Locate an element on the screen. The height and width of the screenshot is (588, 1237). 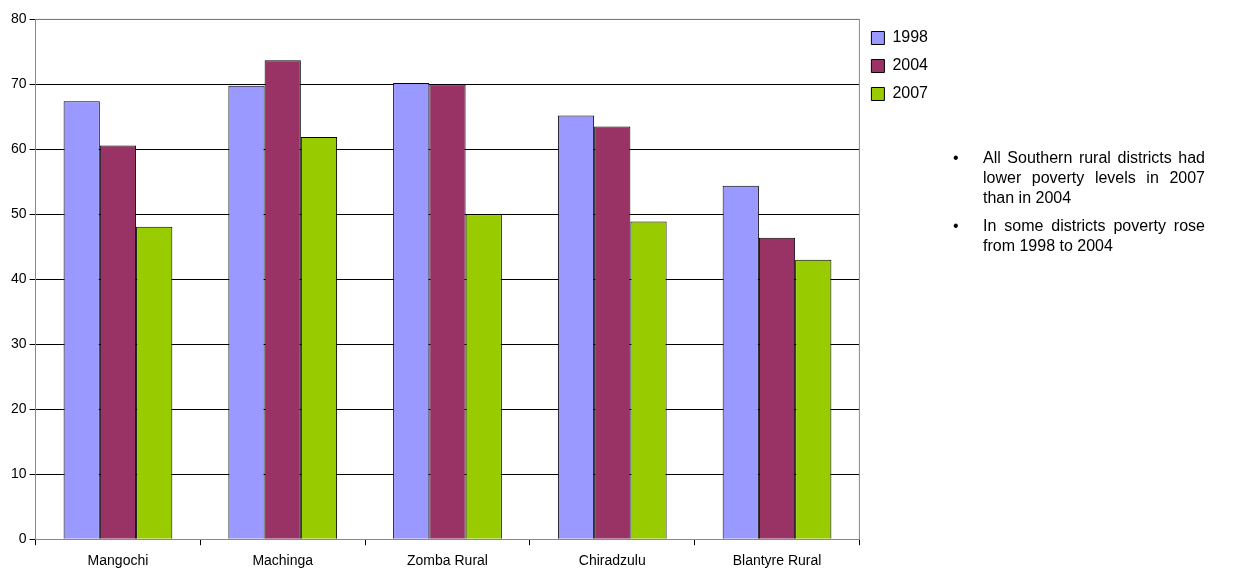
y-tick-label: 60 is located at coordinates (18, 148).